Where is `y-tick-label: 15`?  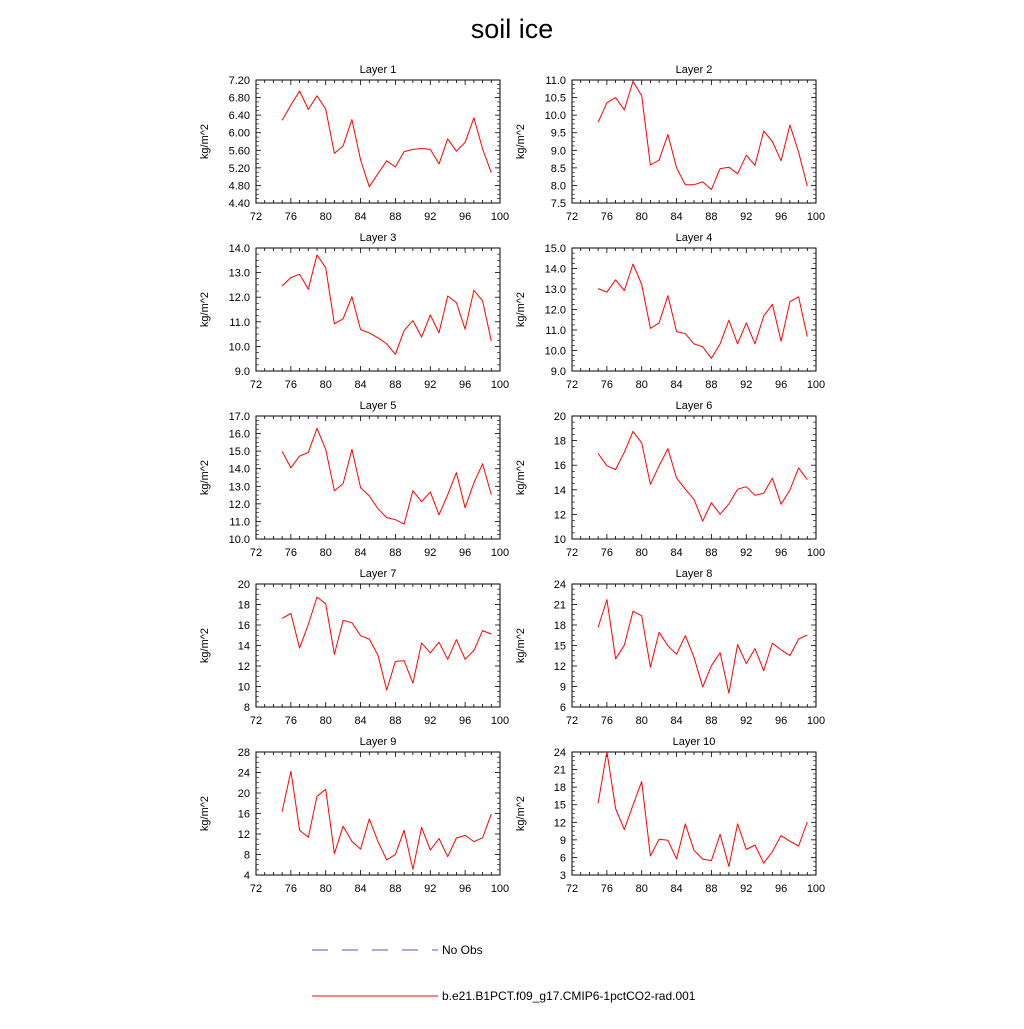
y-tick-label: 15 is located at coordinates (560, 647).